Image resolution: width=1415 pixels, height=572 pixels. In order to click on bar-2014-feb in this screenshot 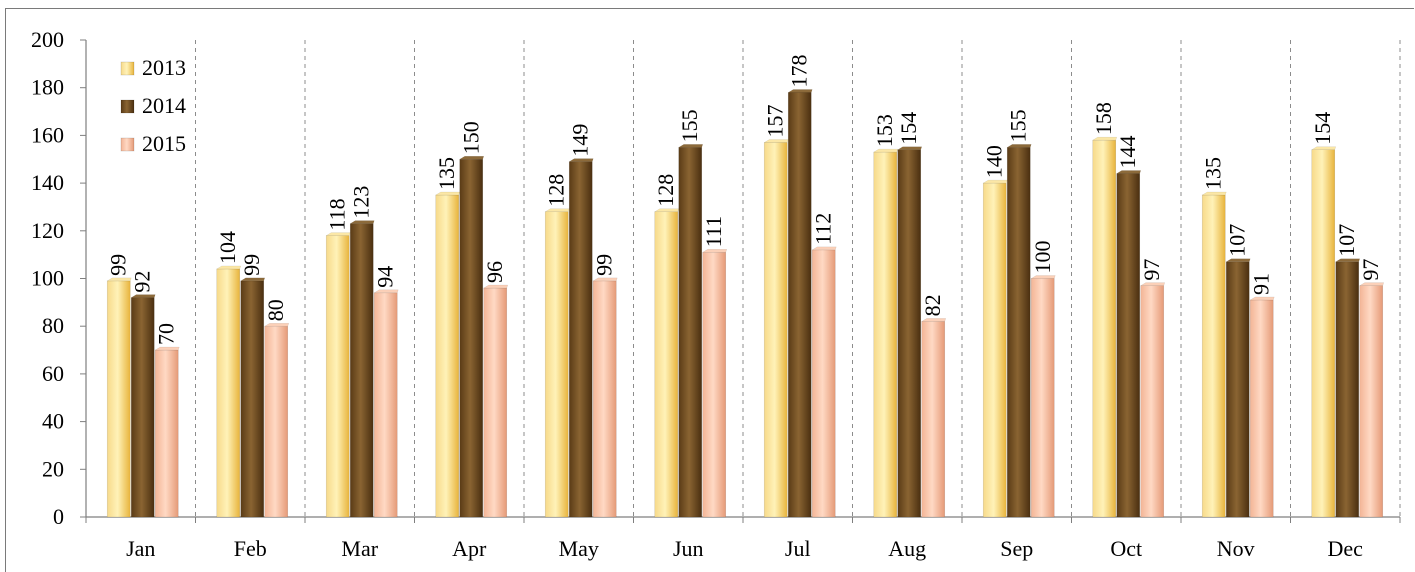, I will do `click(252, 399)`.